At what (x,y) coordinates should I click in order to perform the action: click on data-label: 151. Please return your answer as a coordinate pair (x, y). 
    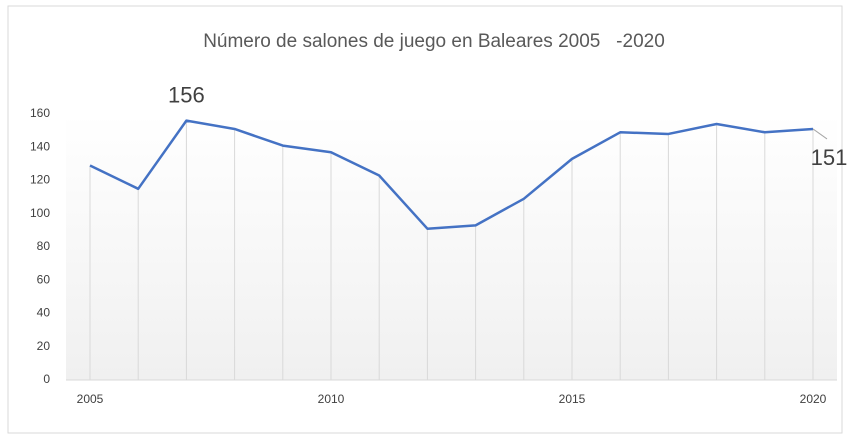
    Looking at the image, I should click on (829, 157).